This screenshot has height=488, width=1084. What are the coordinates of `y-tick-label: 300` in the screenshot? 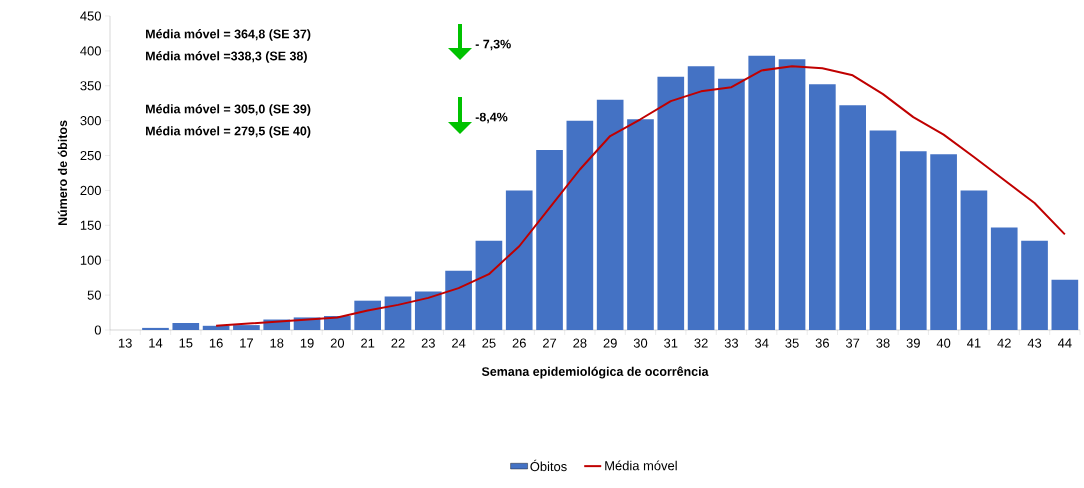 It's located at (90, 121).